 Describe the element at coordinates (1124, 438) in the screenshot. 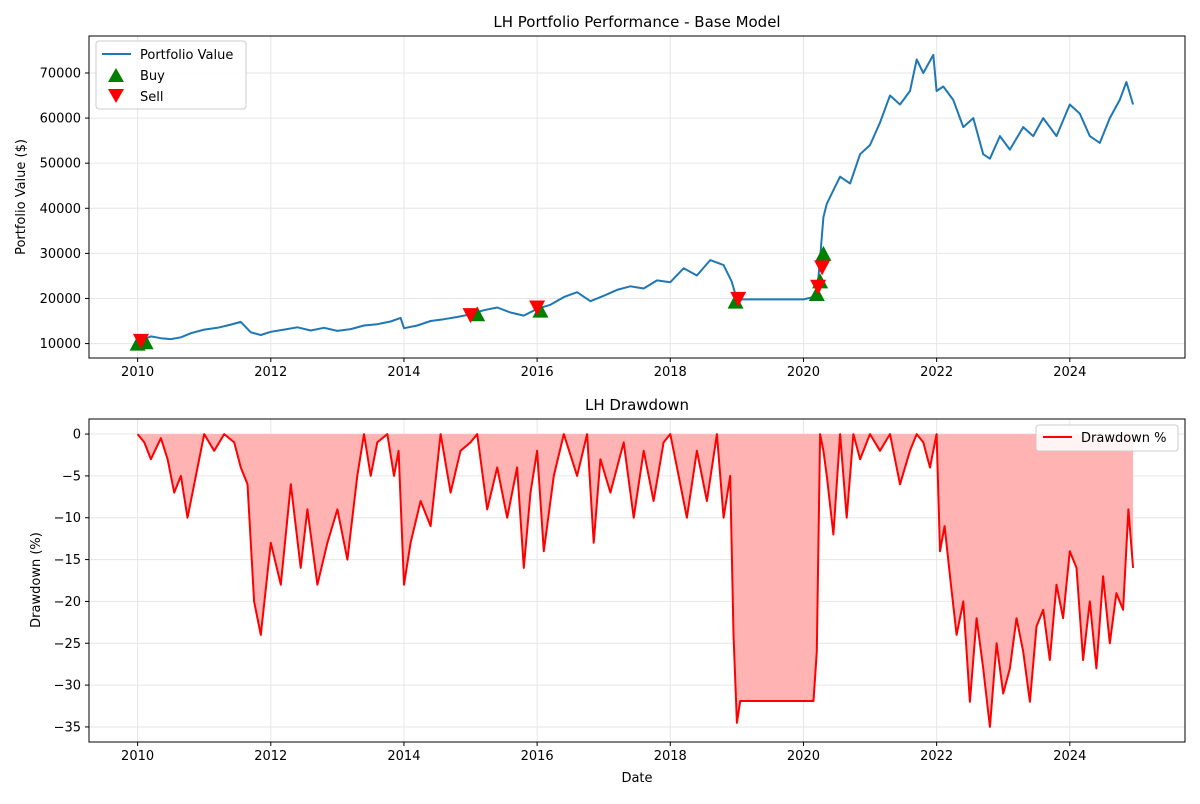

I see `legend-label-drawdown: Drawdown %` at that location.